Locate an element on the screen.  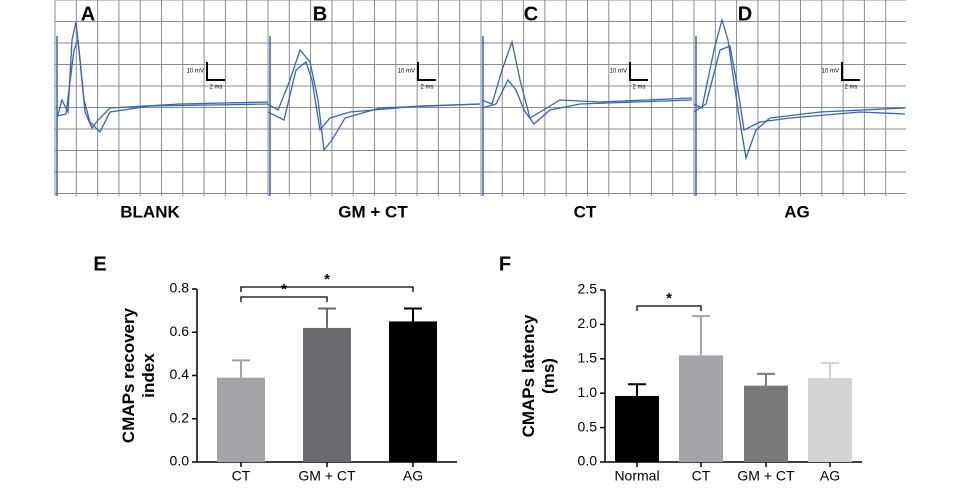
y-axis-label-line: index is located at coordinates (148, 375).